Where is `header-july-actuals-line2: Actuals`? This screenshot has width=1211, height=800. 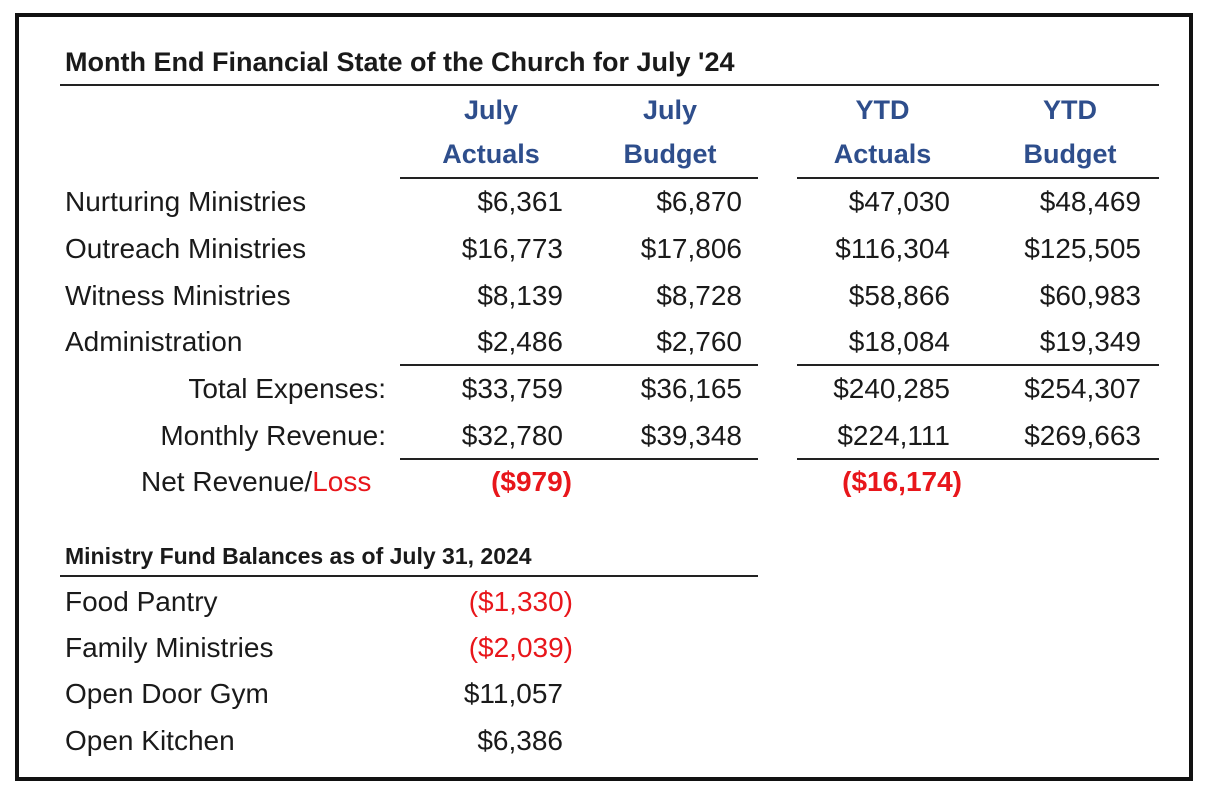
header-july-actuals-line2: Actuals is located at coordinates (491, 154).